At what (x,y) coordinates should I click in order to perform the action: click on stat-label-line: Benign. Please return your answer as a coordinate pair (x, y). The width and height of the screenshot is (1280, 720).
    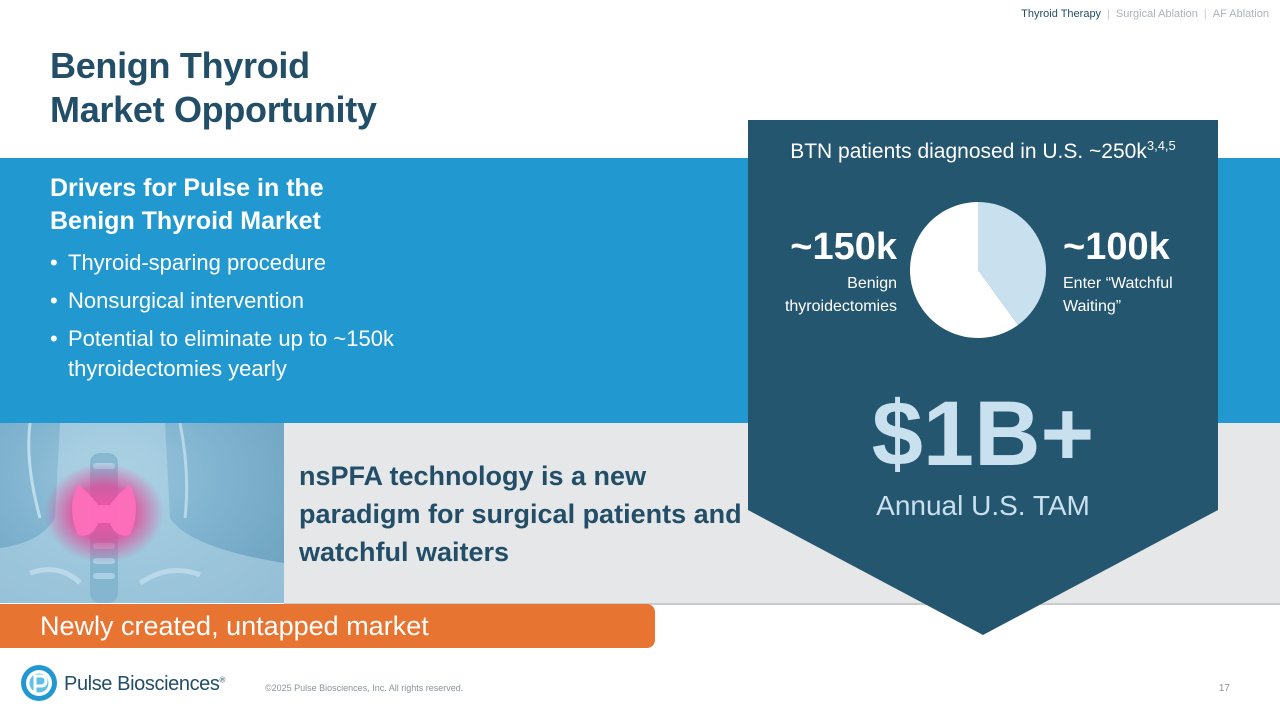
    Looking at the image, I should click on (872, 283).